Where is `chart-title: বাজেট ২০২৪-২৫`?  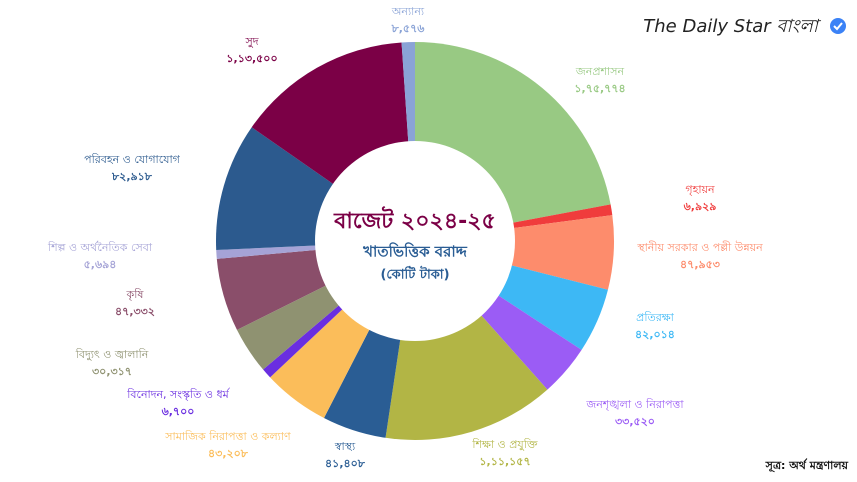 chart-title: বাজেট ২০২৪-২৫ is located at coordinates (414, 220).